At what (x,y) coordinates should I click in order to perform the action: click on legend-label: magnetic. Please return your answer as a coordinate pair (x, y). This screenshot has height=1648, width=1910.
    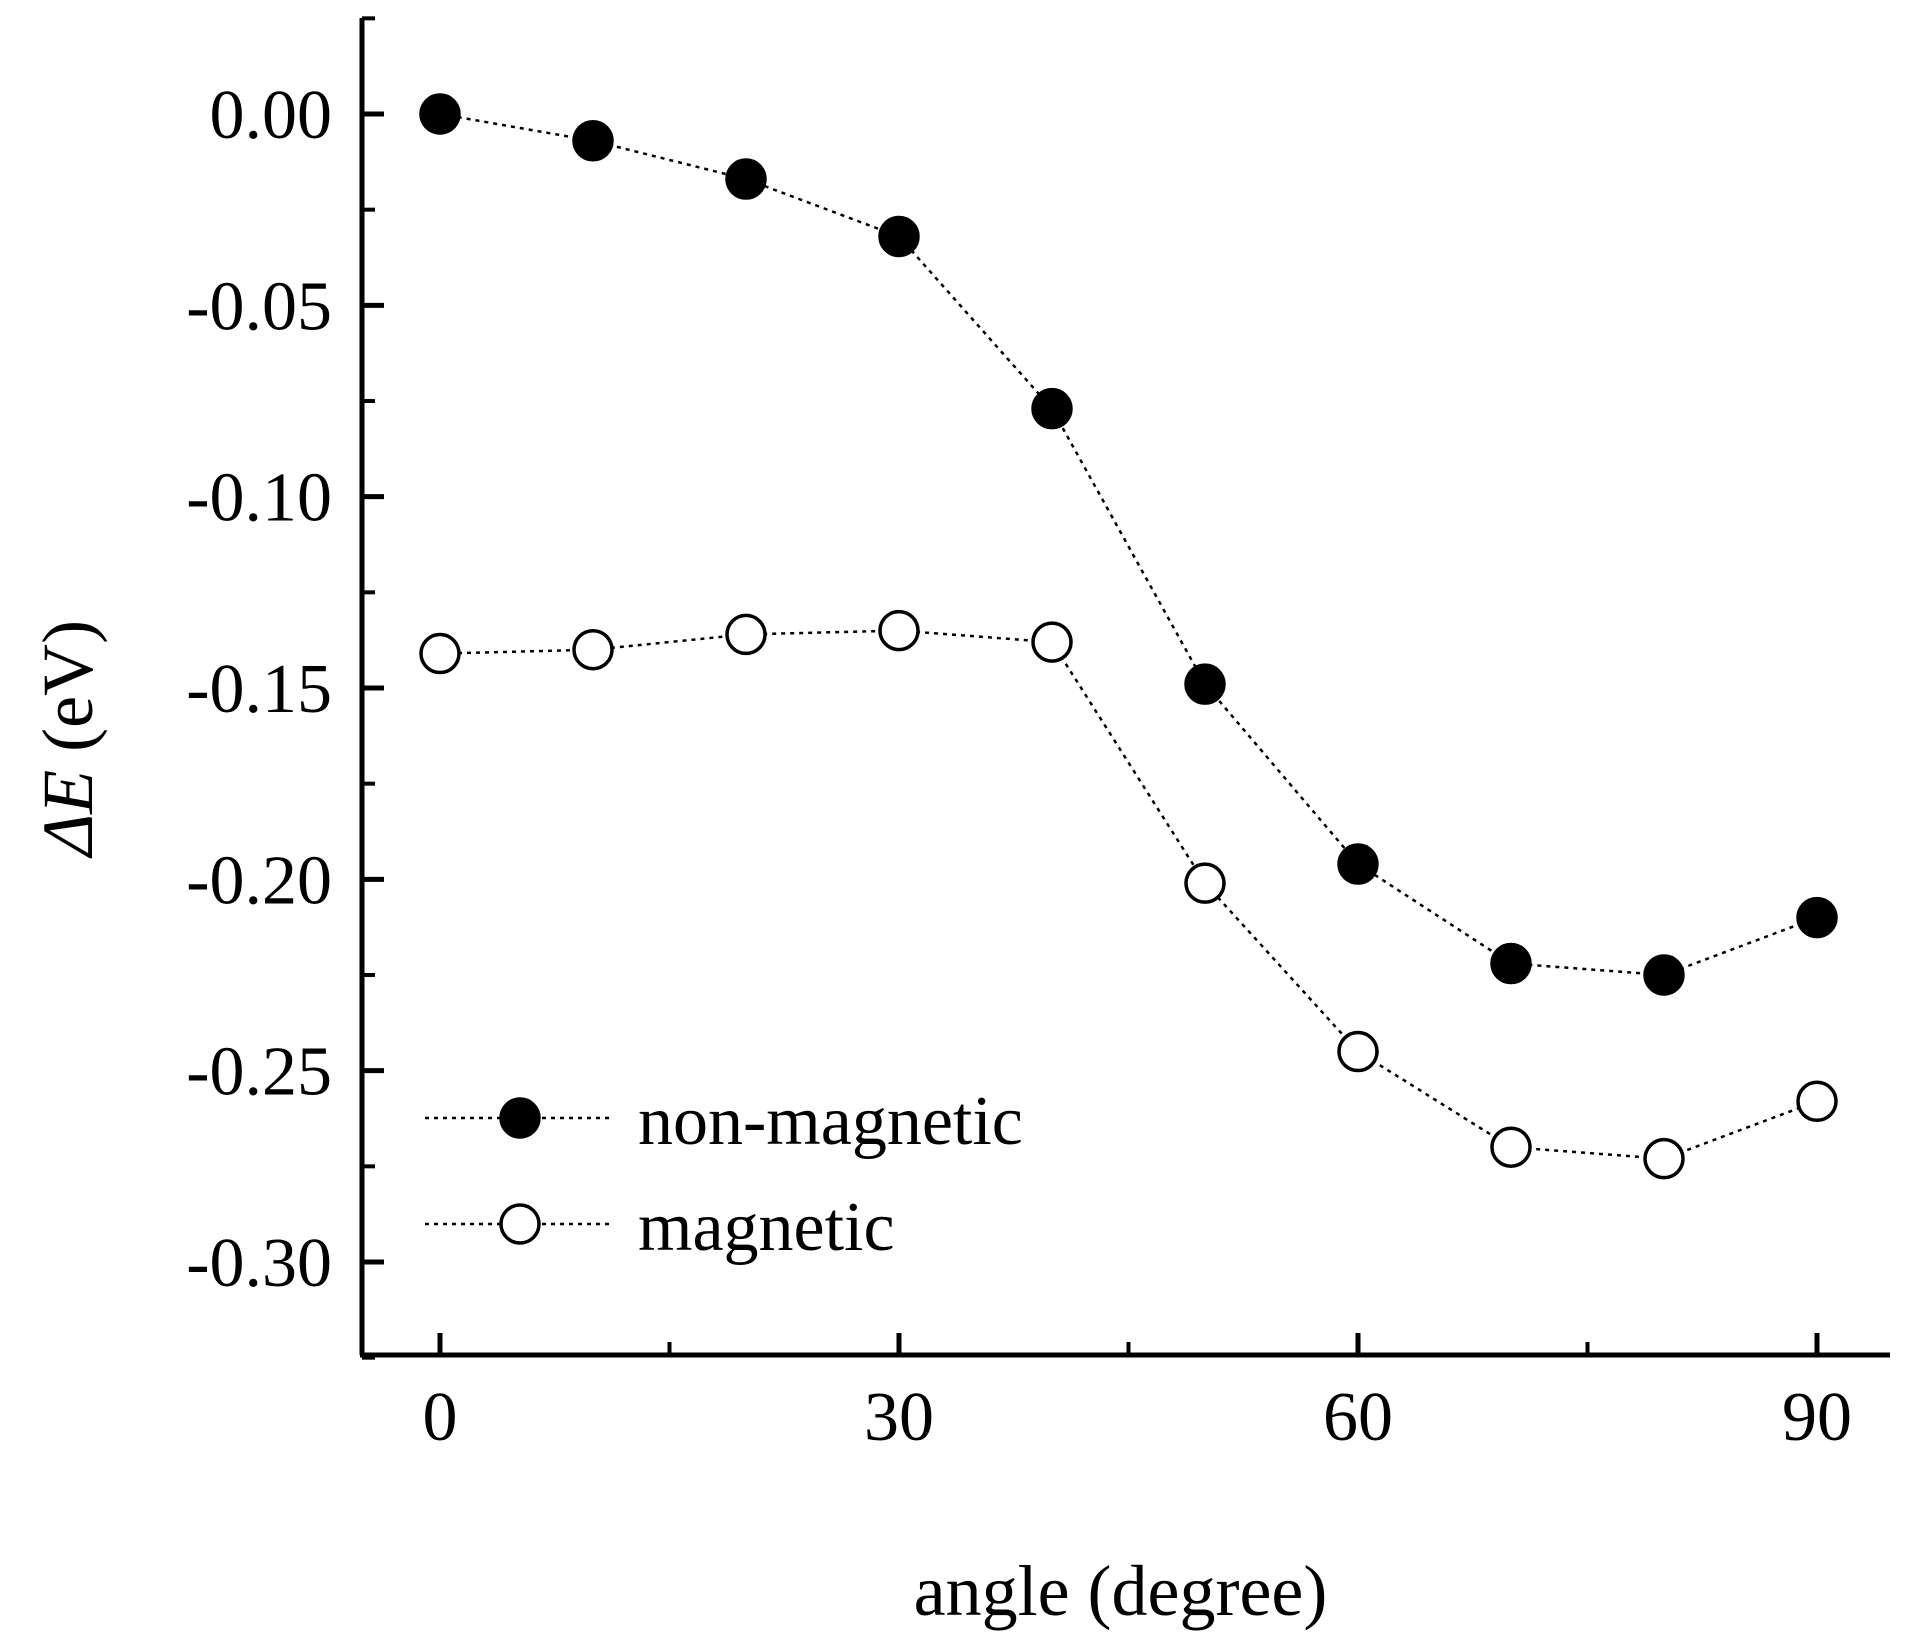
    Looking at the image, I should click on (766, 1227).